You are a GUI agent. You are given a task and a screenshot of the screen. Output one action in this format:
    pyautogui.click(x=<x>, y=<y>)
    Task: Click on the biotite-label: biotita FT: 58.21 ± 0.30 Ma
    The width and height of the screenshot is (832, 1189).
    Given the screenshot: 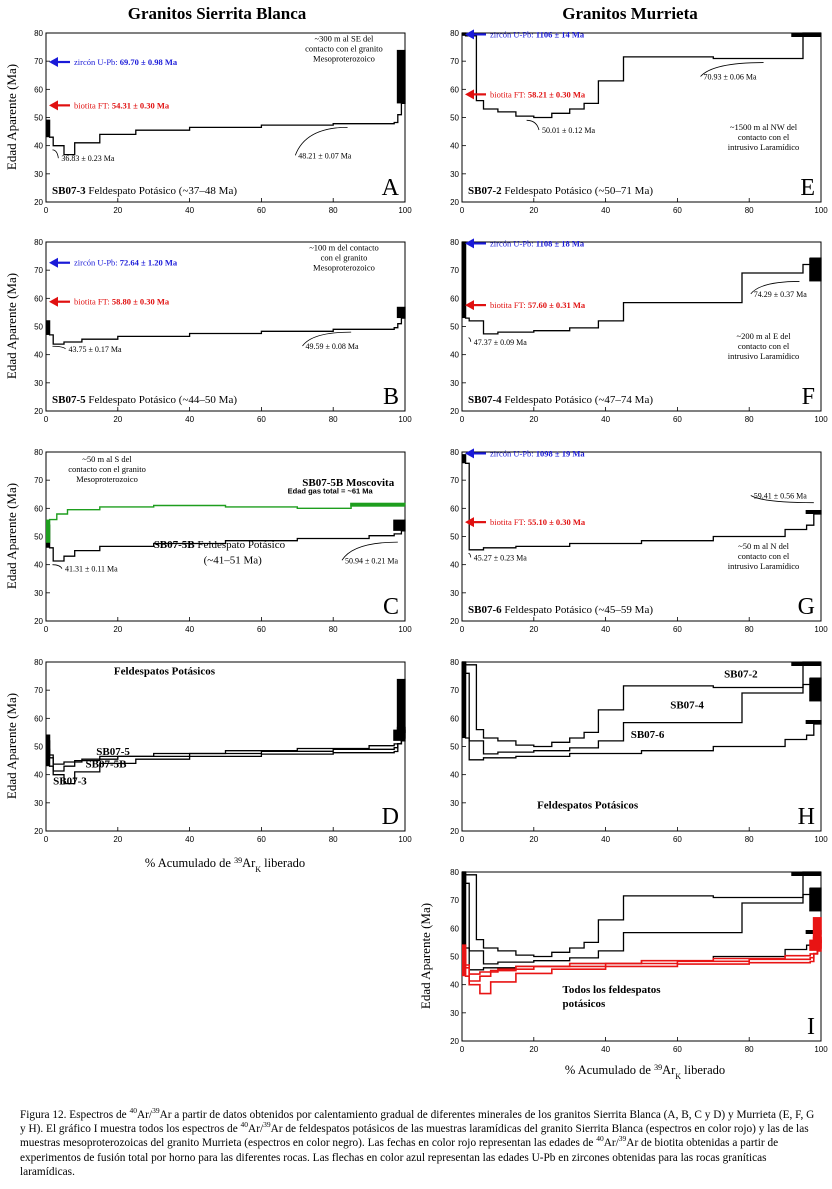 What is the action you would take?
    pyautogui.click(x=538, y=94)
    